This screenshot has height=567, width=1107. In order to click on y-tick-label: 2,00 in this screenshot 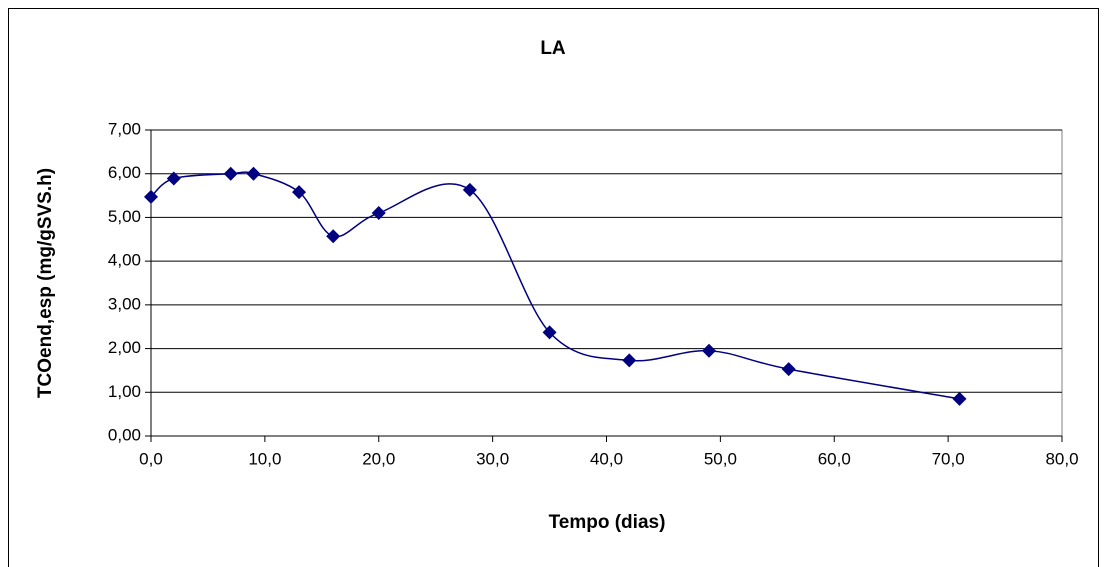, I will do `click(124, 347)`.